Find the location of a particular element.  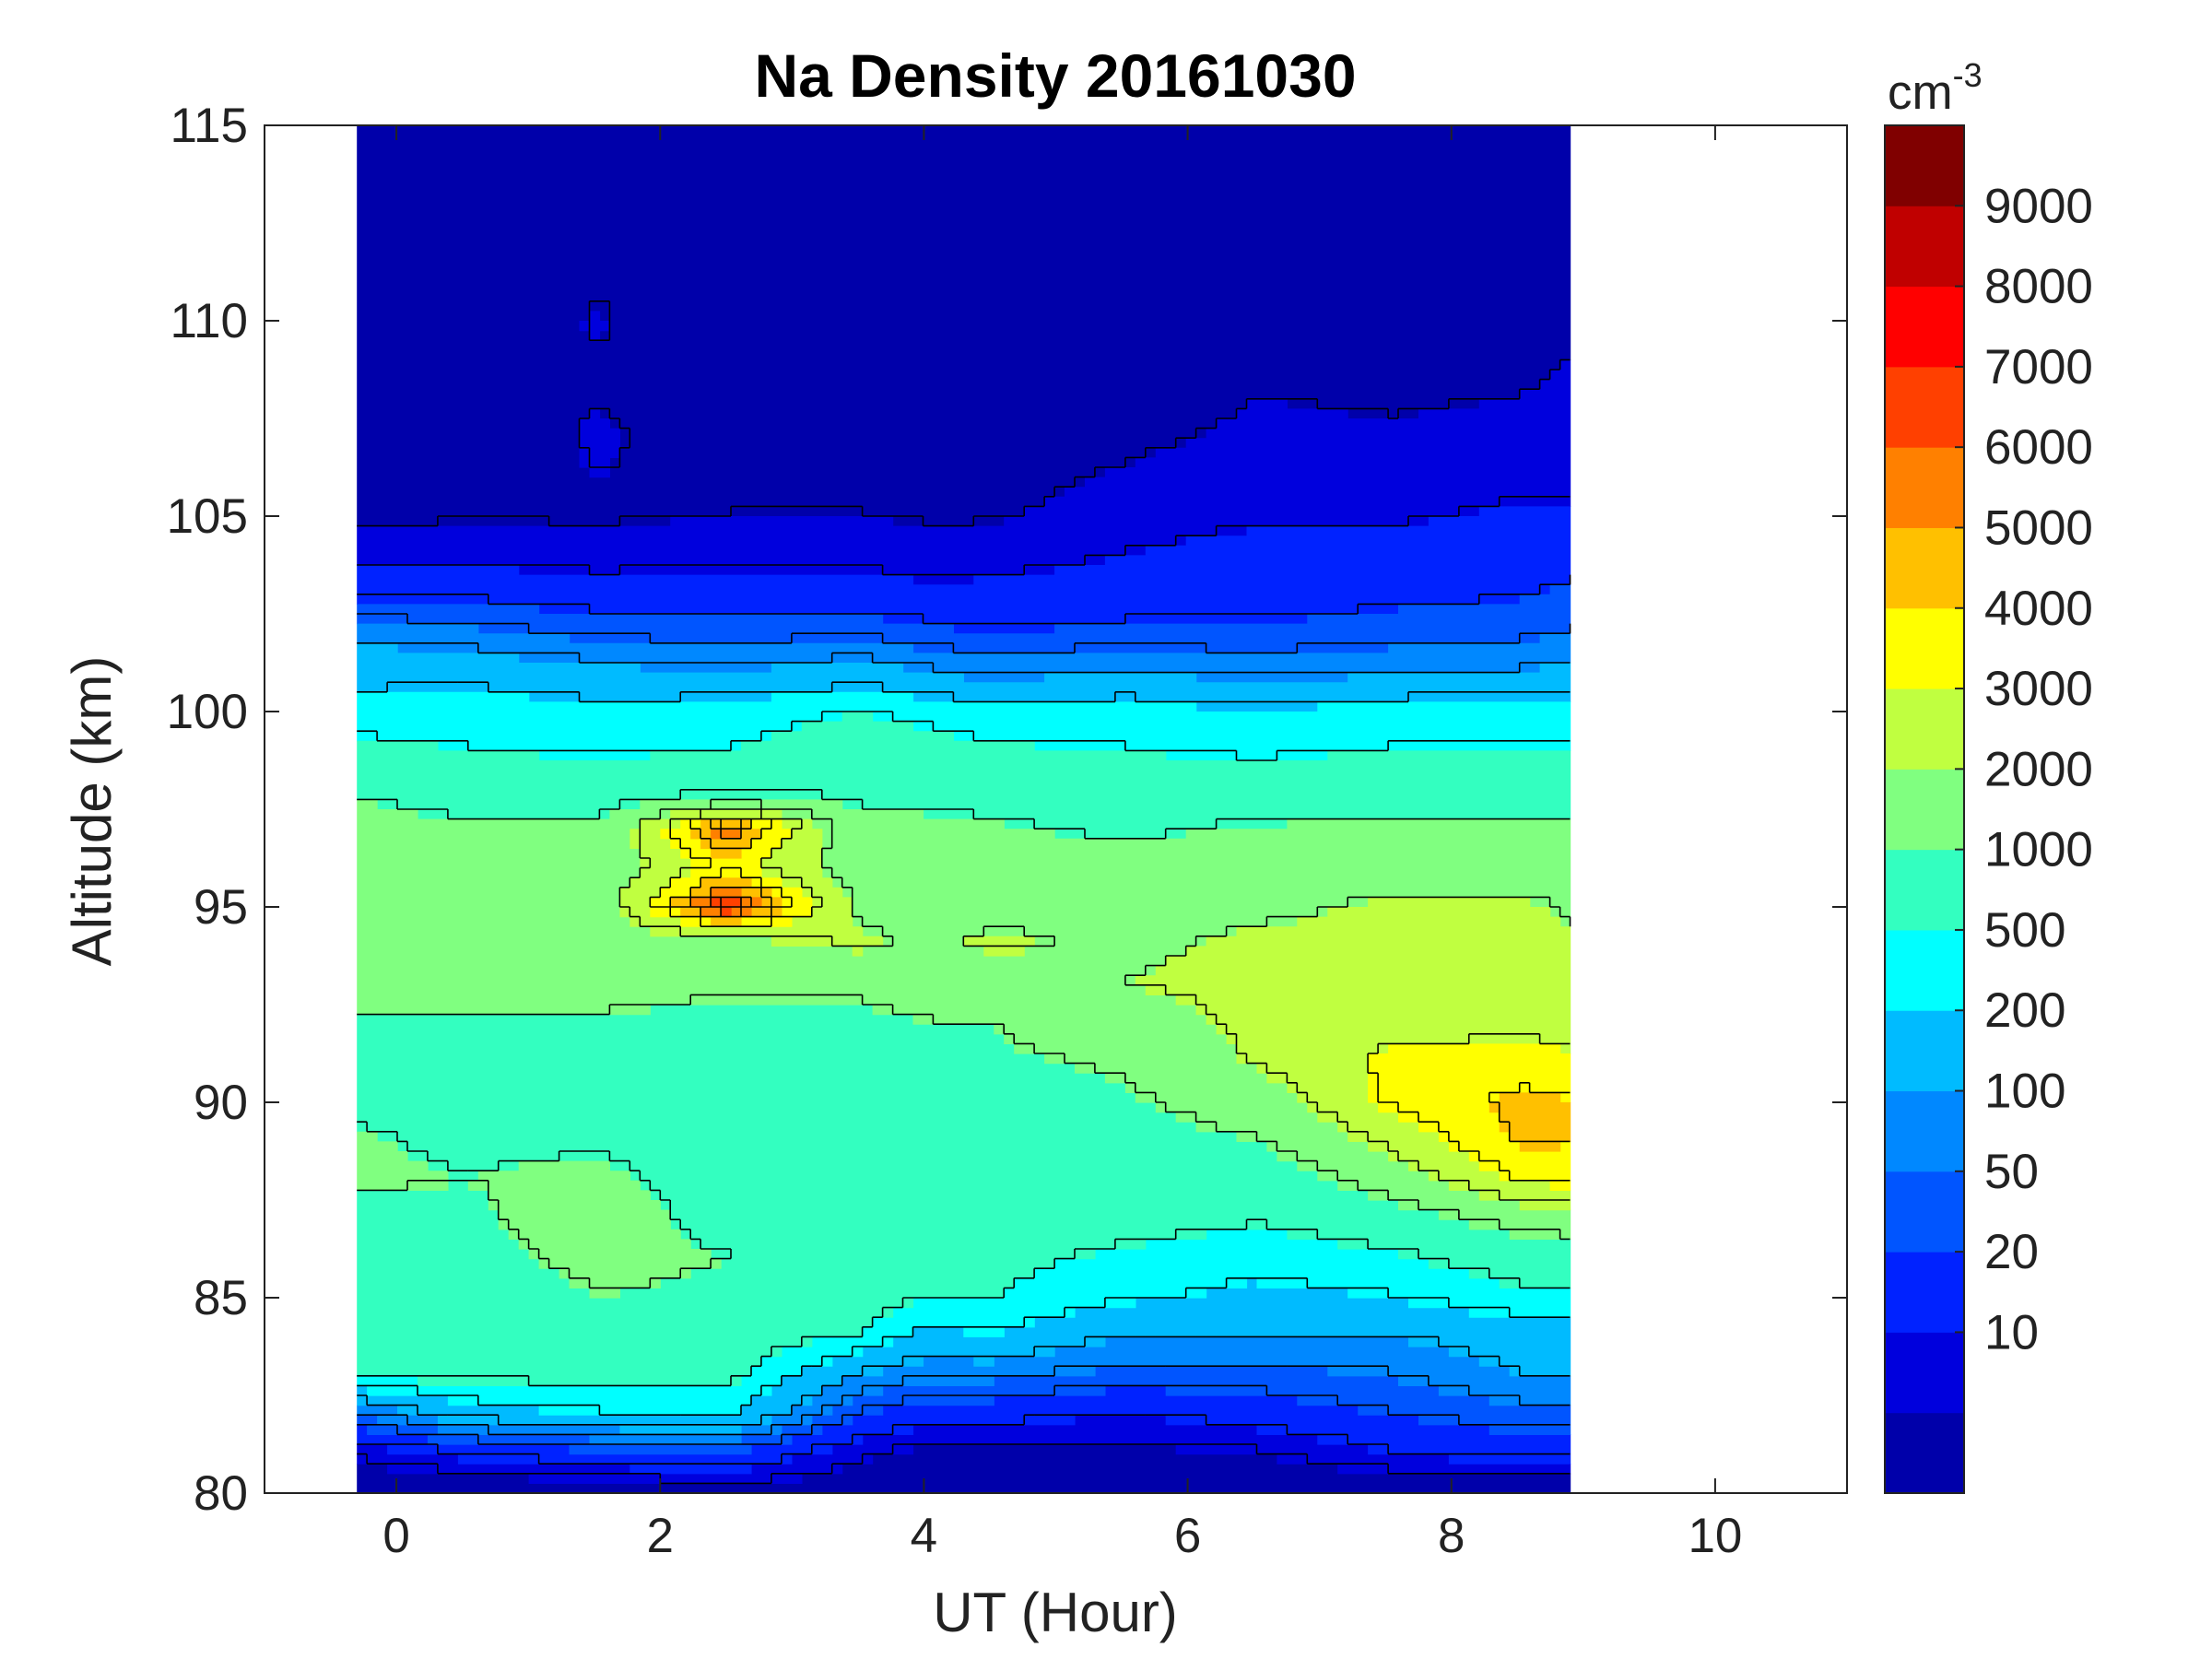

colorbar-unit: cm-3 is located at coordinates (1935, 88).